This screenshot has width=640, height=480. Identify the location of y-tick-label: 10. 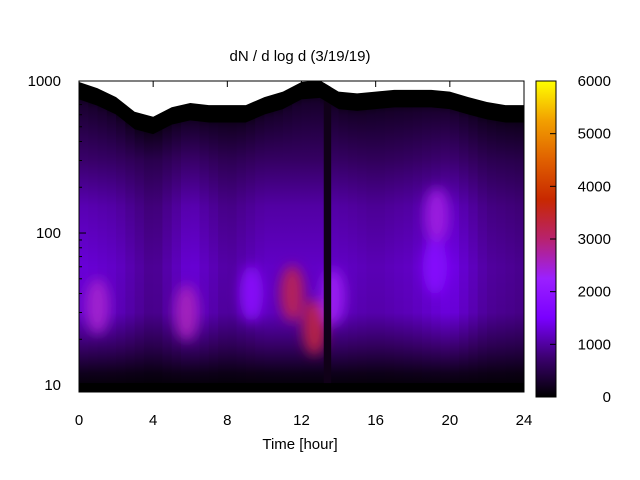
(52, 385).